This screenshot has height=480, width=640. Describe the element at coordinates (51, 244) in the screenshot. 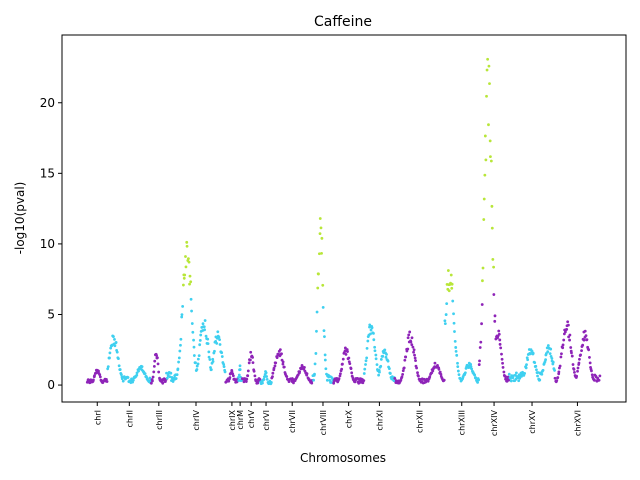

I see `y-axis-ticks: 0 5 10 15 20` at that location.